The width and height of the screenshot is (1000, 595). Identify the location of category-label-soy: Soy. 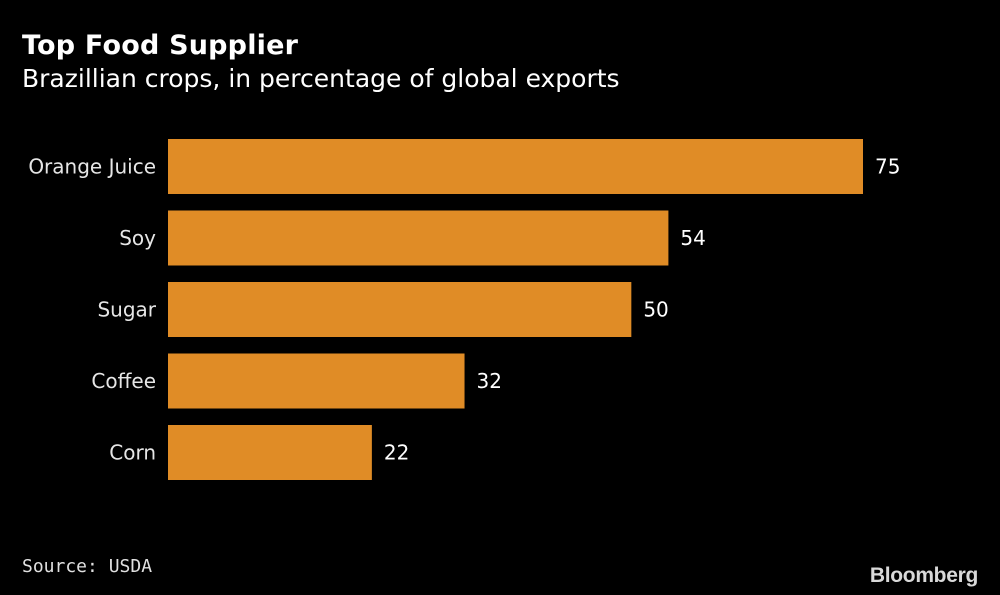
(137, 238).